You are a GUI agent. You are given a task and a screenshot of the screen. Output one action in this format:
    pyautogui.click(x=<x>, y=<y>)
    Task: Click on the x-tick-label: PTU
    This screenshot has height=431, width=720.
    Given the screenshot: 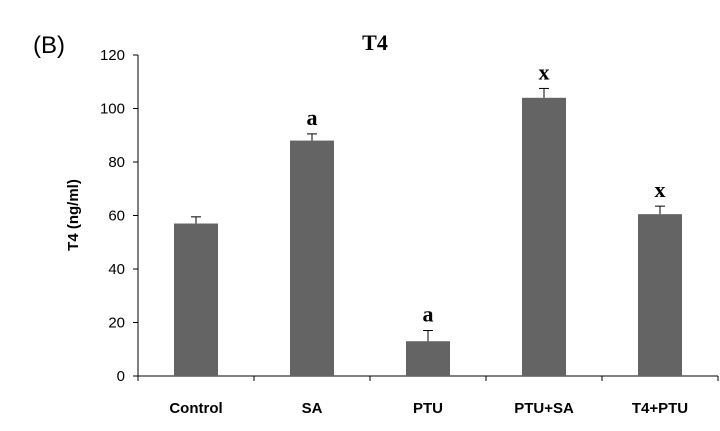 What is the action you would take?
    pyautogui.click(x=428, y=408)
    